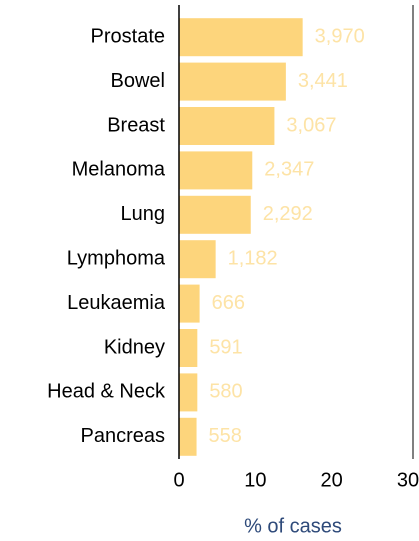 This screenshot has height=541, width=419. I want to click on y-tick-label: Head & Neck, so click(106, 392).